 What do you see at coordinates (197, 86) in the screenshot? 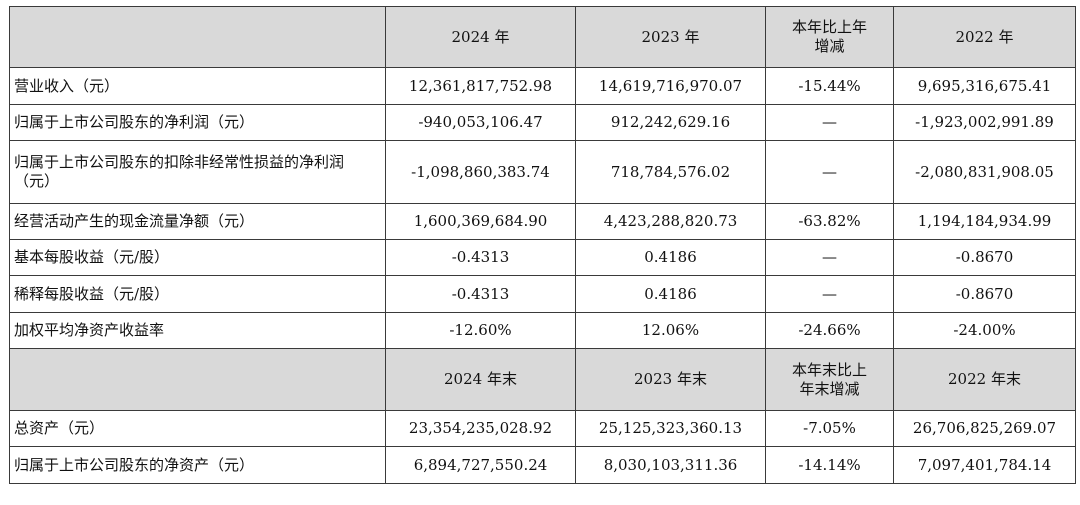
I see `row-label: 营业收入（元）` at bounding box center [197, 86].